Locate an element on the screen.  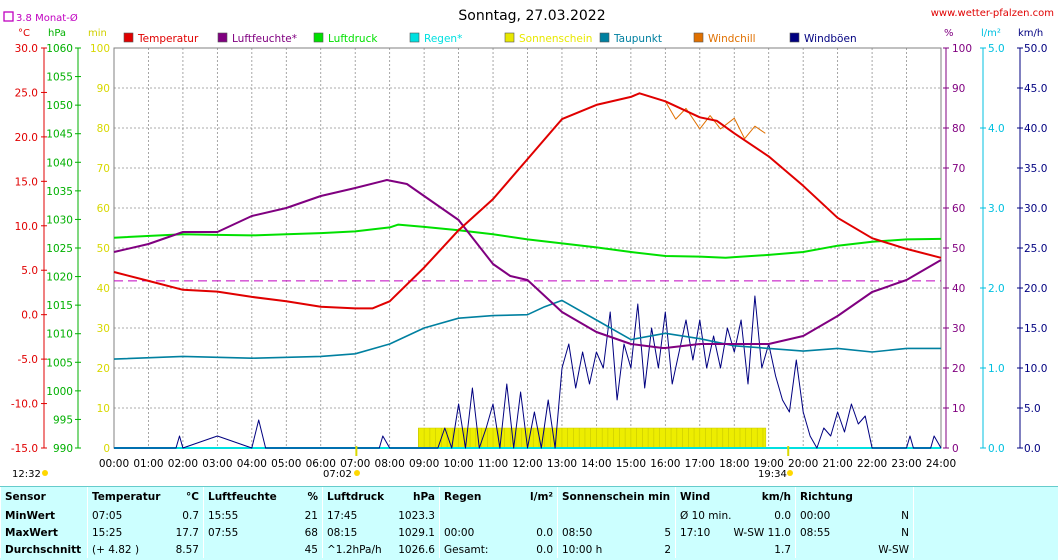
site-url: www.wetter-pfalzen.com is located at coordinates (992, 13).